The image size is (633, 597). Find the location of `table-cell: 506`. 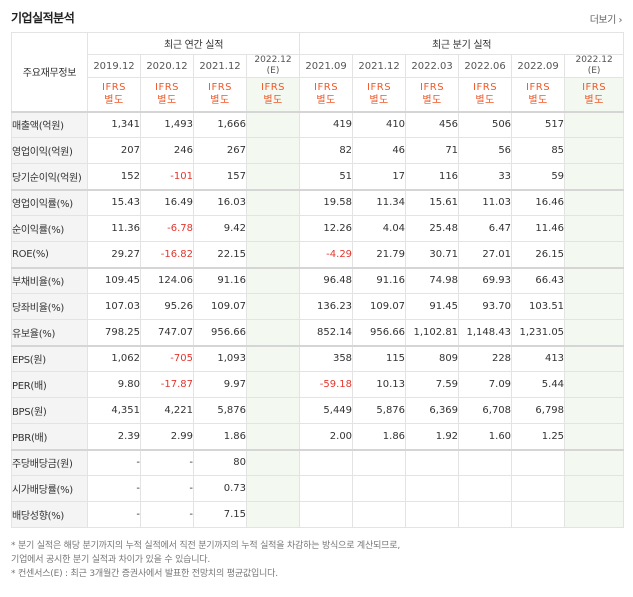

table-cell: 506 is located at coordinates (485, 124).